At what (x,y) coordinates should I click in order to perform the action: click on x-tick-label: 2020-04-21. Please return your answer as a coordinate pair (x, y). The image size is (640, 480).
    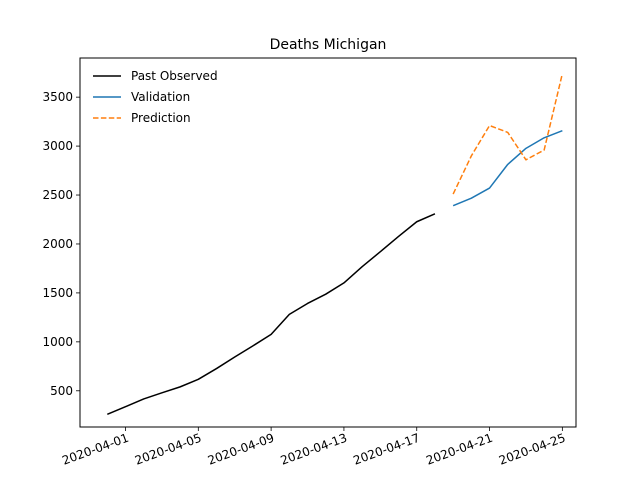
    Looking at the image, I should click on (459, 449).